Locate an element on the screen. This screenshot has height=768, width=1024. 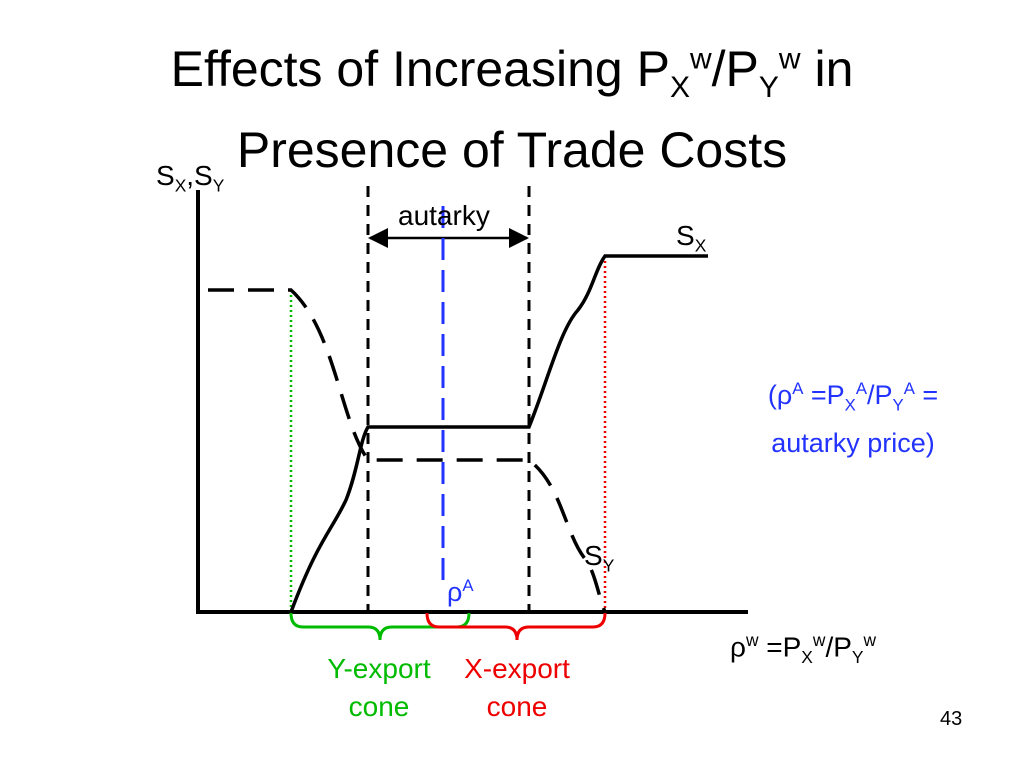
x-axis-label: ρw =PXw/PYw is located at coordinates (803, 648).